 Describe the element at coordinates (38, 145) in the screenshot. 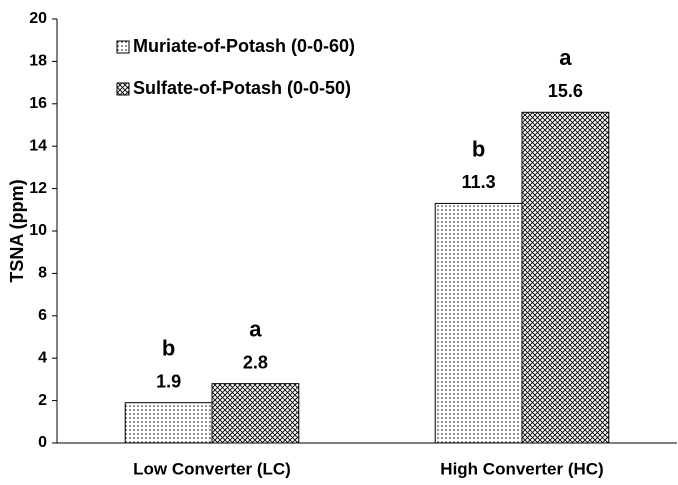

I see `y-tick-label: 14` at that location.